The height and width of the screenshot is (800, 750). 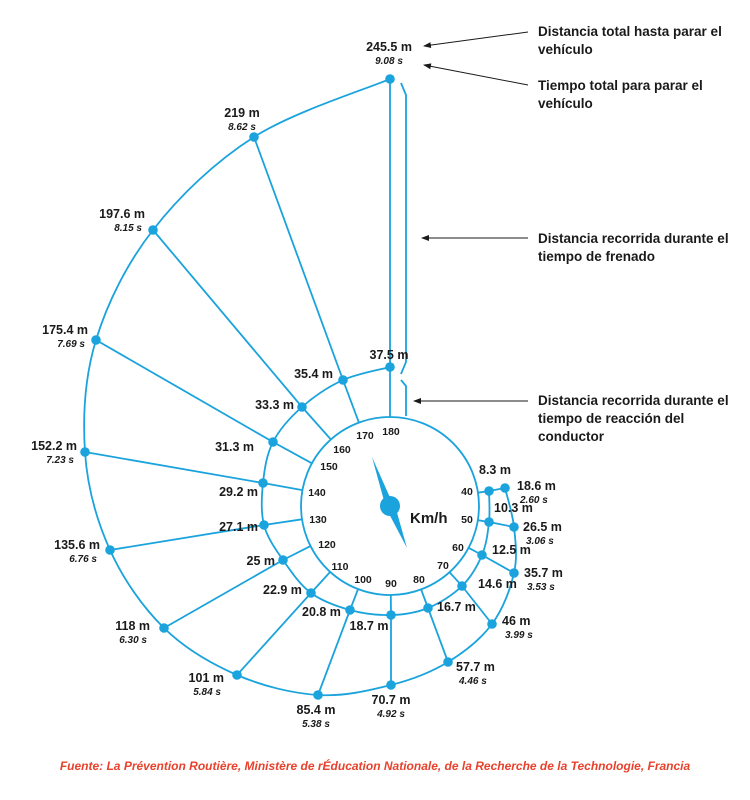 What do you see at coordinates (419, 580) in the screenshot?
I see `speed-tick-label: 80` at bounding box center [419, 580].